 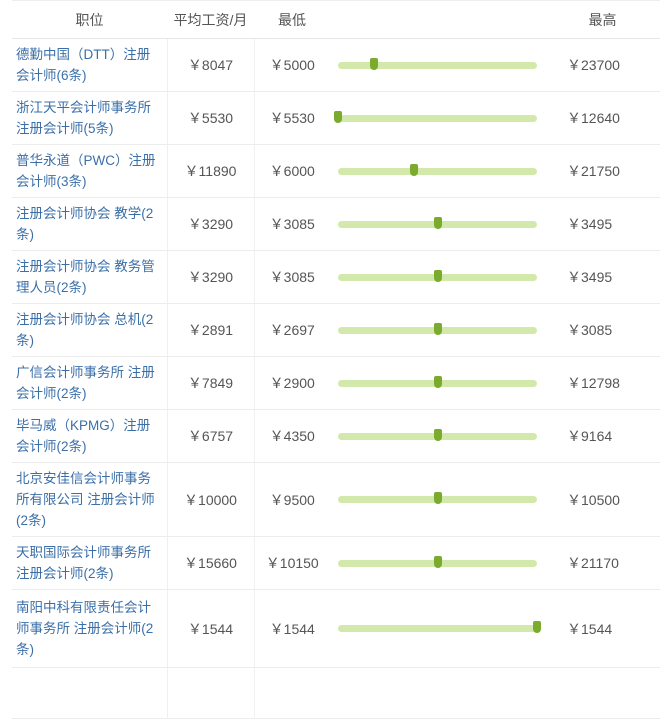 What do you see at coordinates (602, 171) in the screenshot?
I see `max-salary: ￥21750` at bounding box center [602, 171].